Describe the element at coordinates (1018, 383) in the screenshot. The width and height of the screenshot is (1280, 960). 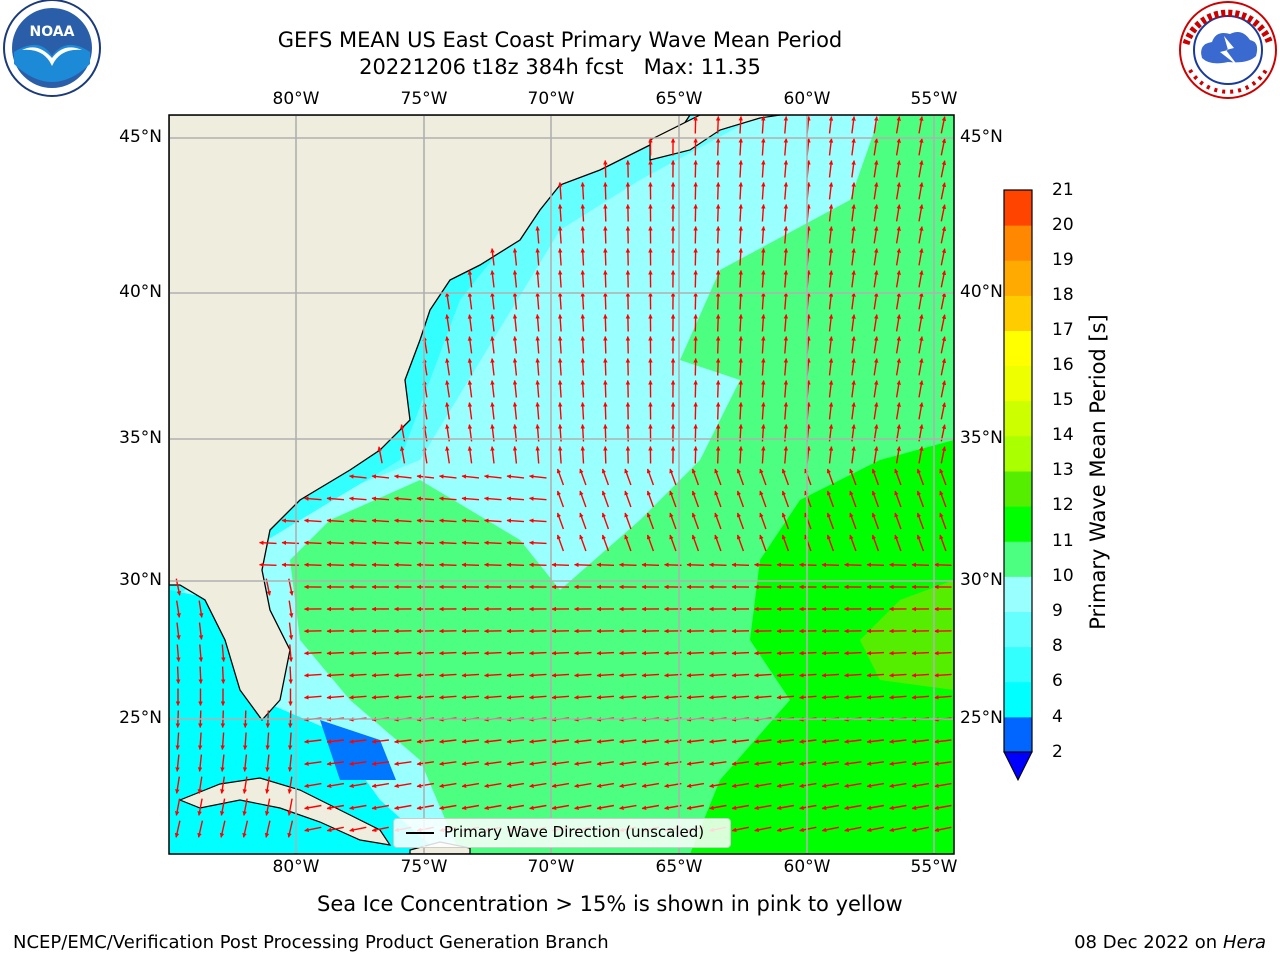
I see `colorbar-segment` at that location.